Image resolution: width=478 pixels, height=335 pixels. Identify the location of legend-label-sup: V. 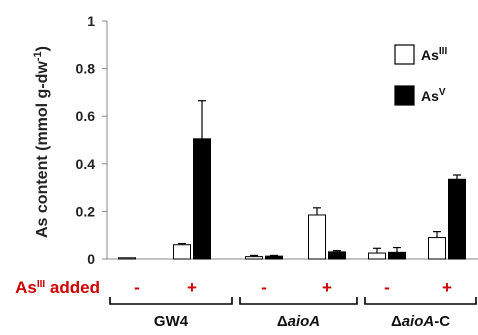
(442, 92).